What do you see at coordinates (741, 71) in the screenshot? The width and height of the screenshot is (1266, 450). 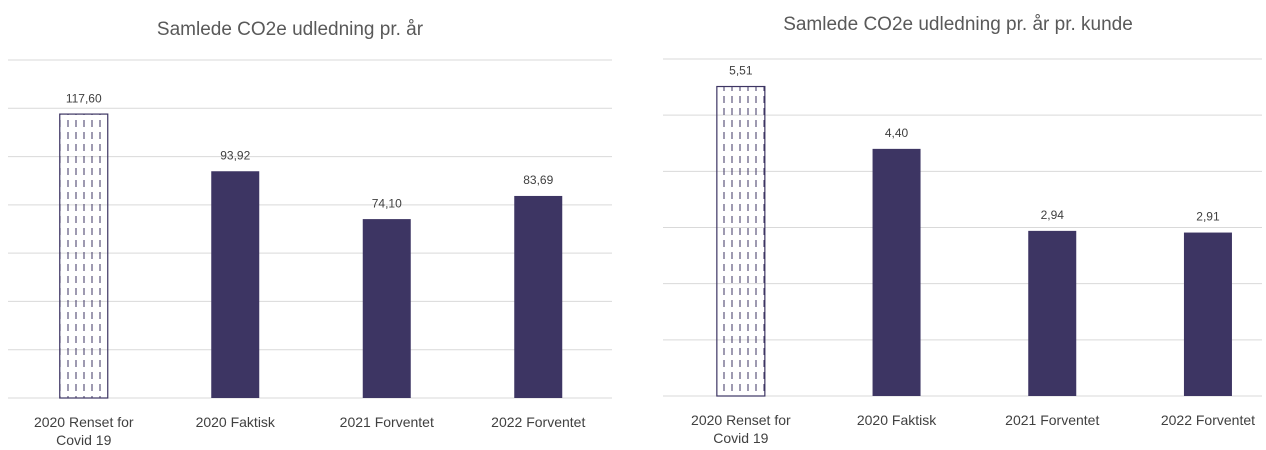 I see `value-label: 5,51` at bounding box center [741, 71].